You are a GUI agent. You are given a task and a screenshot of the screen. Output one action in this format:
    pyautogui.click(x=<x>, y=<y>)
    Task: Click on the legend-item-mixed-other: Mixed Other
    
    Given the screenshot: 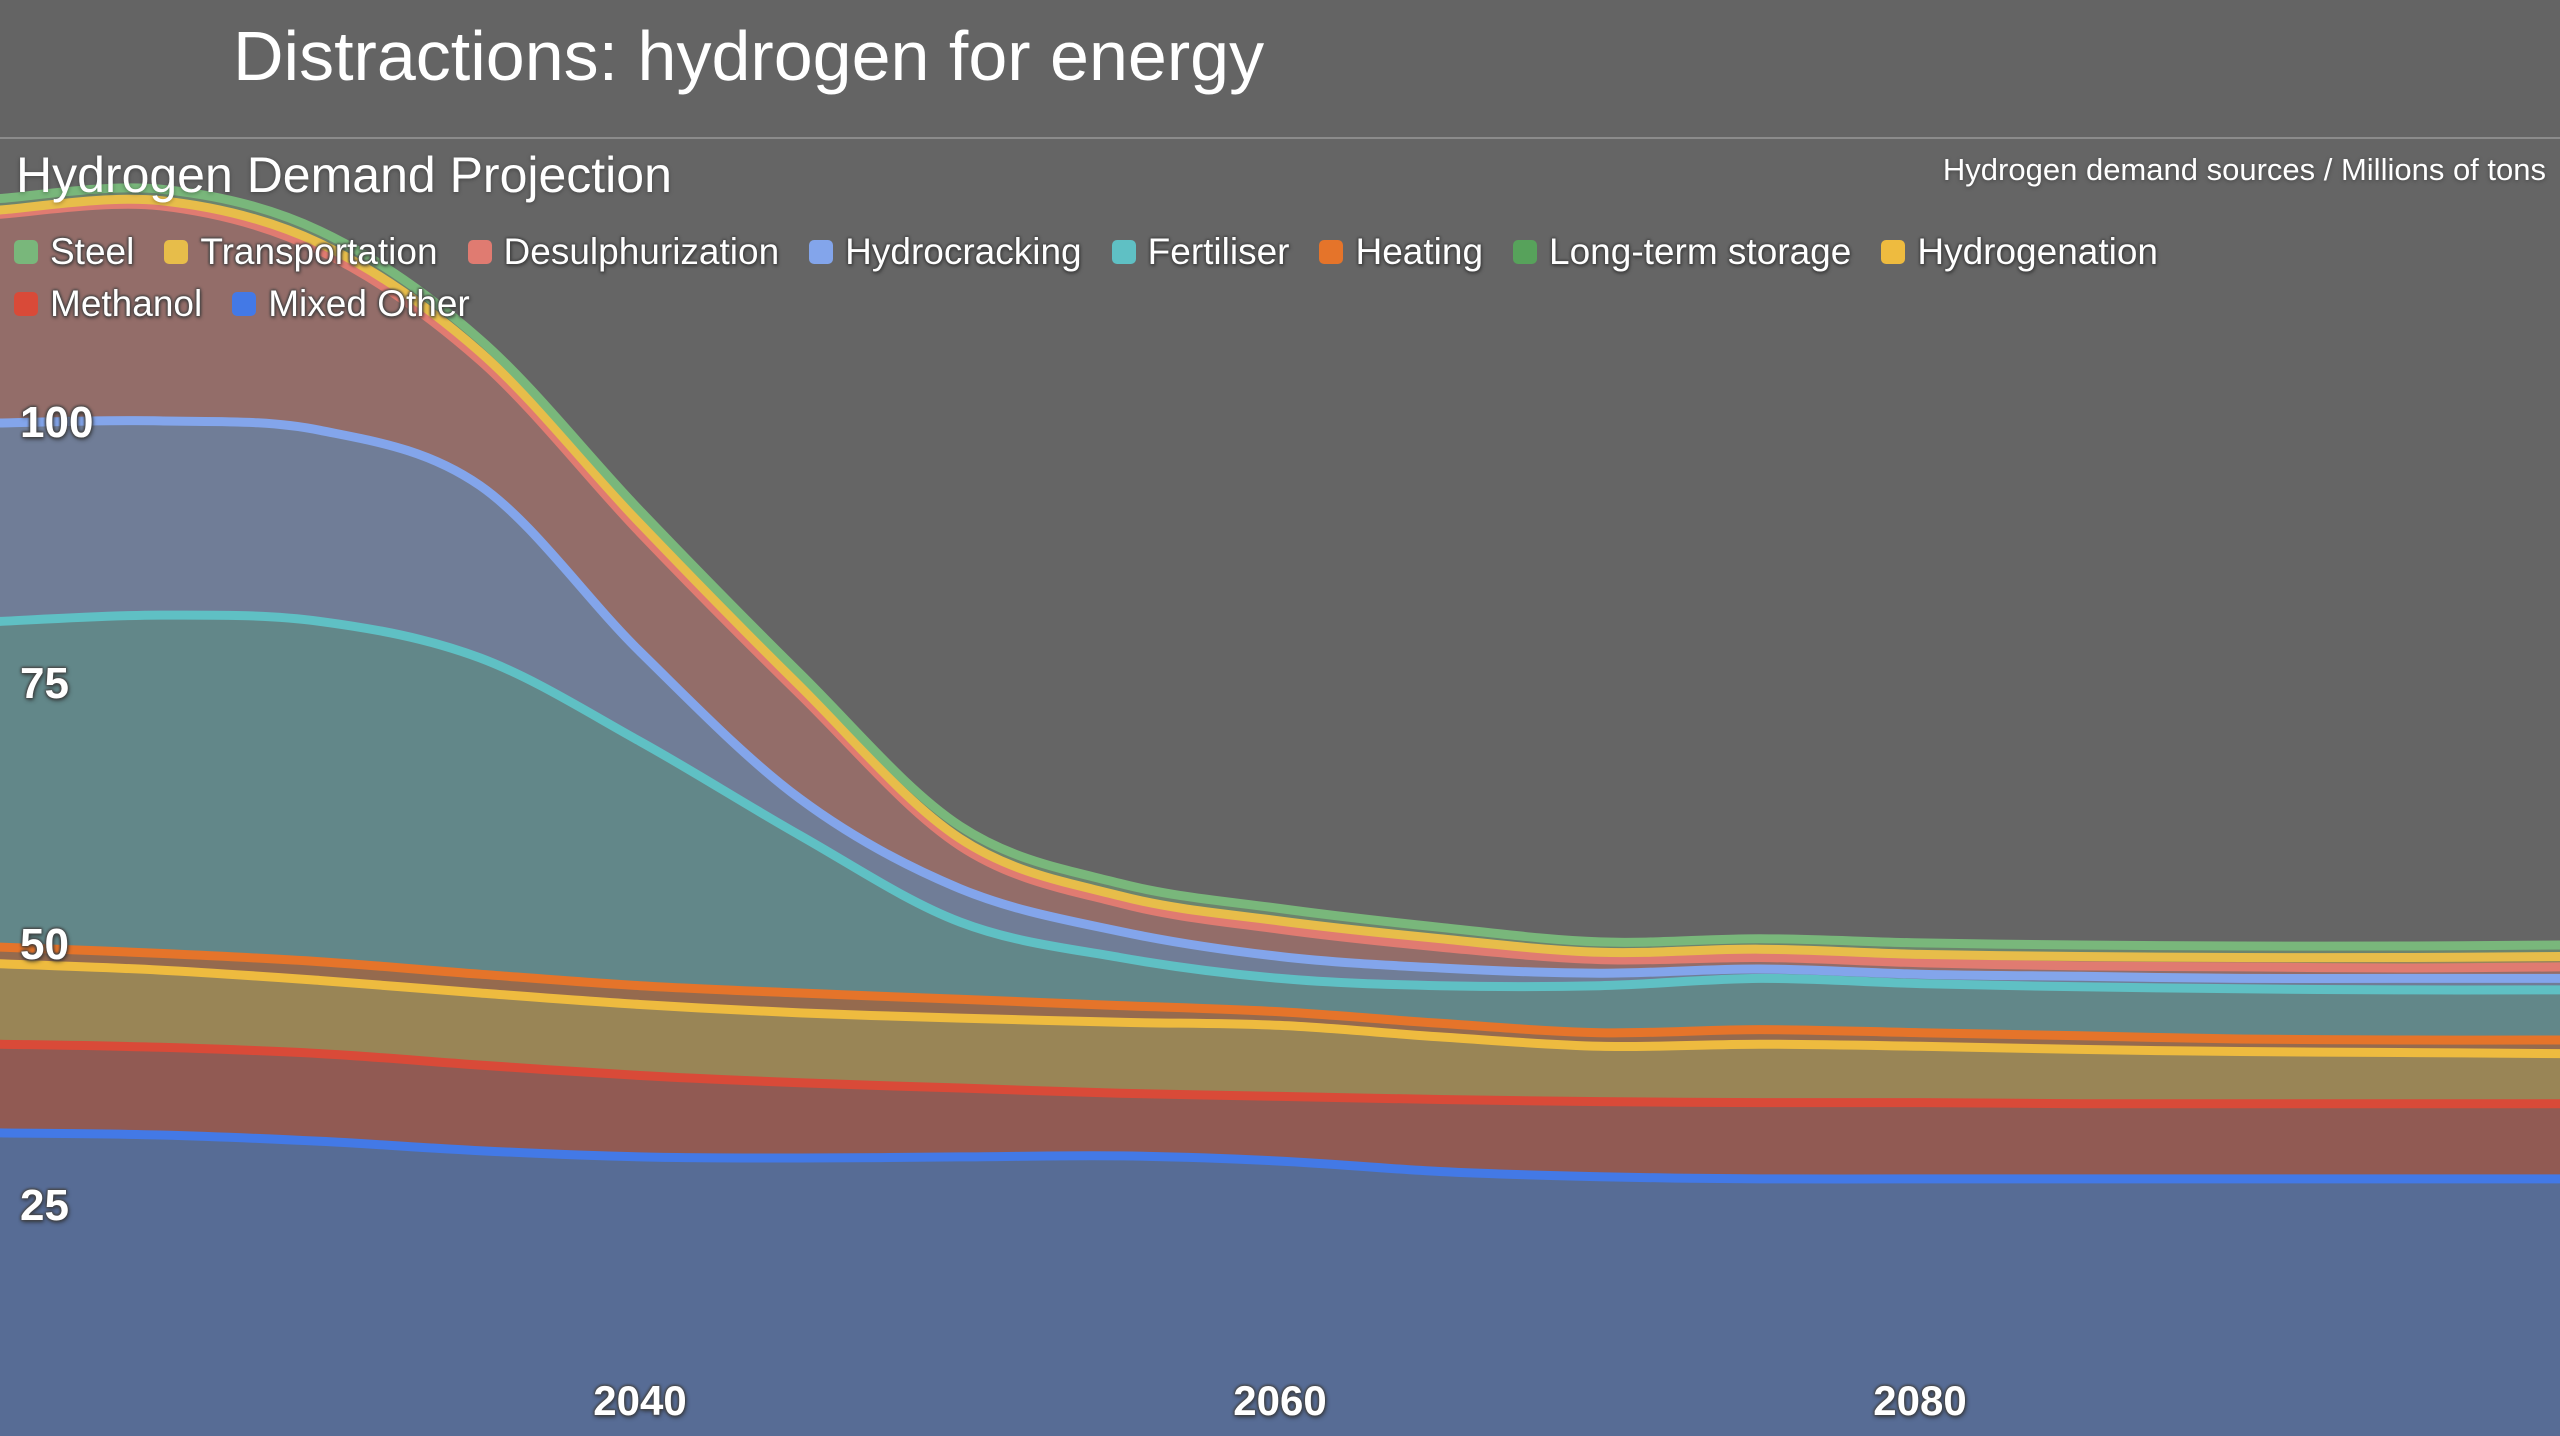 What is the action you would take?
    pyautogui.click(x=351, y=304)
    